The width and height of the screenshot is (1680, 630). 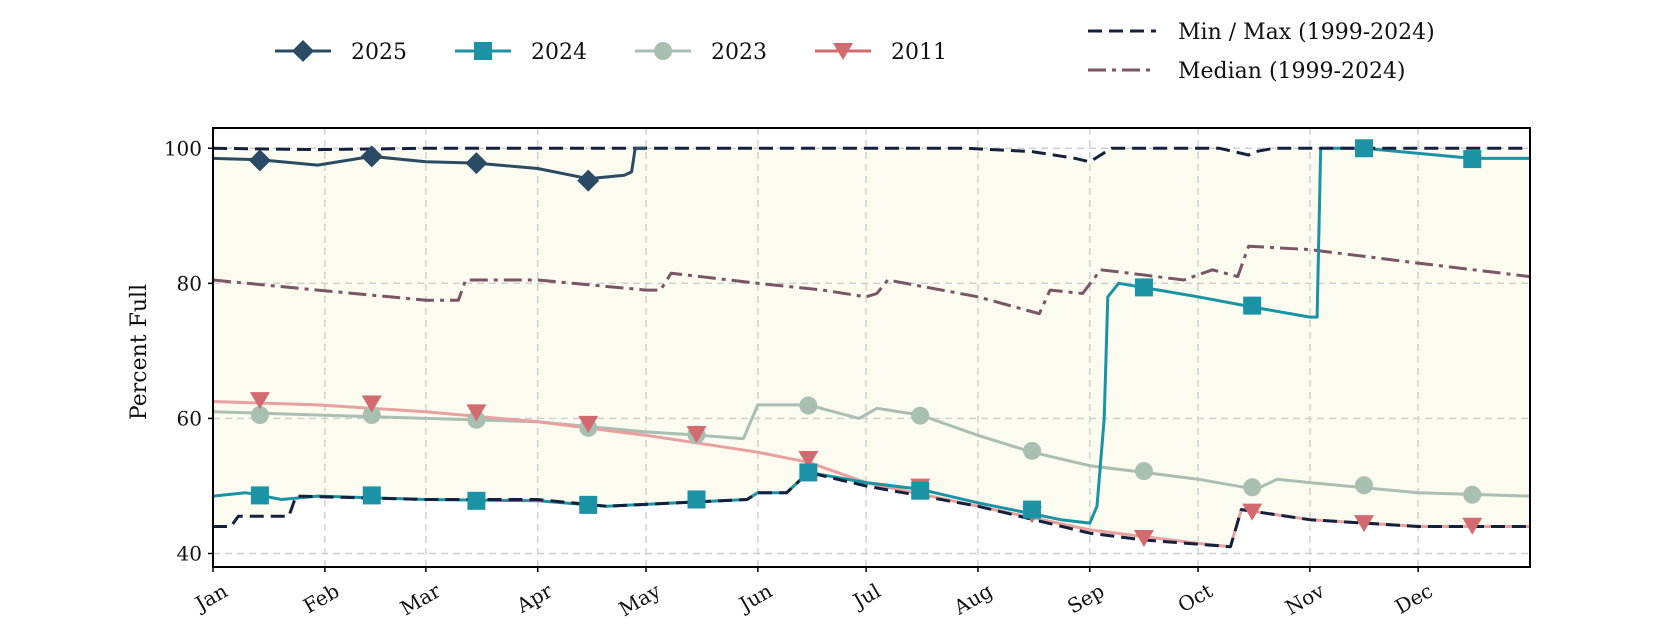 I want to click on legend-label-2011: 2011, so click(x=919, y=52).